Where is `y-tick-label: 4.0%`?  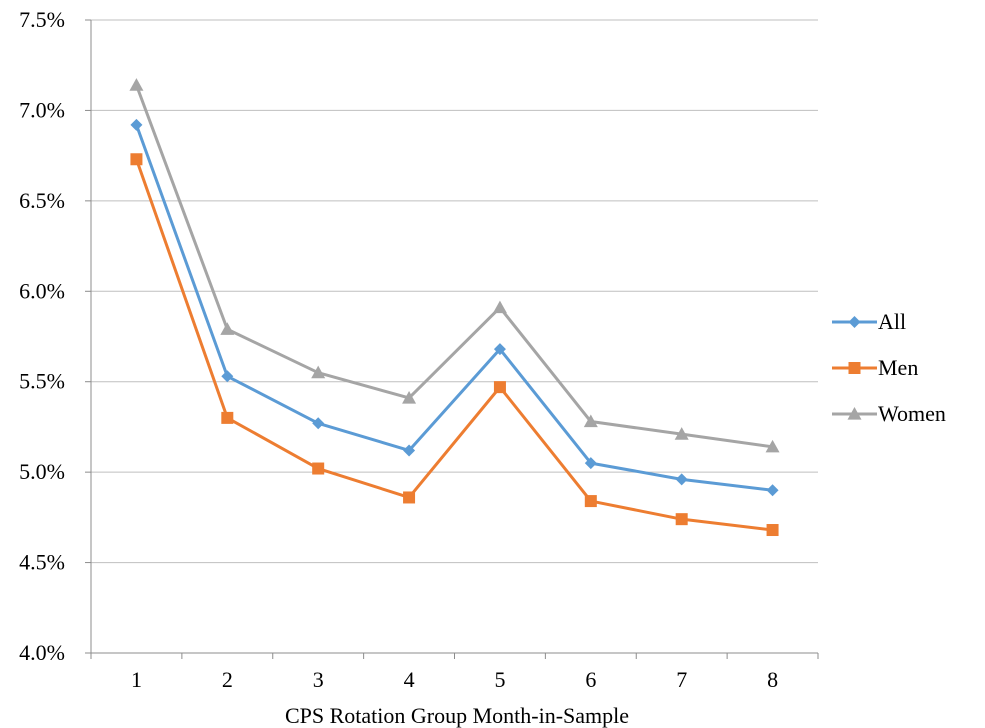 y-tick-label: 4.0% is located at coordinates (42, 652).